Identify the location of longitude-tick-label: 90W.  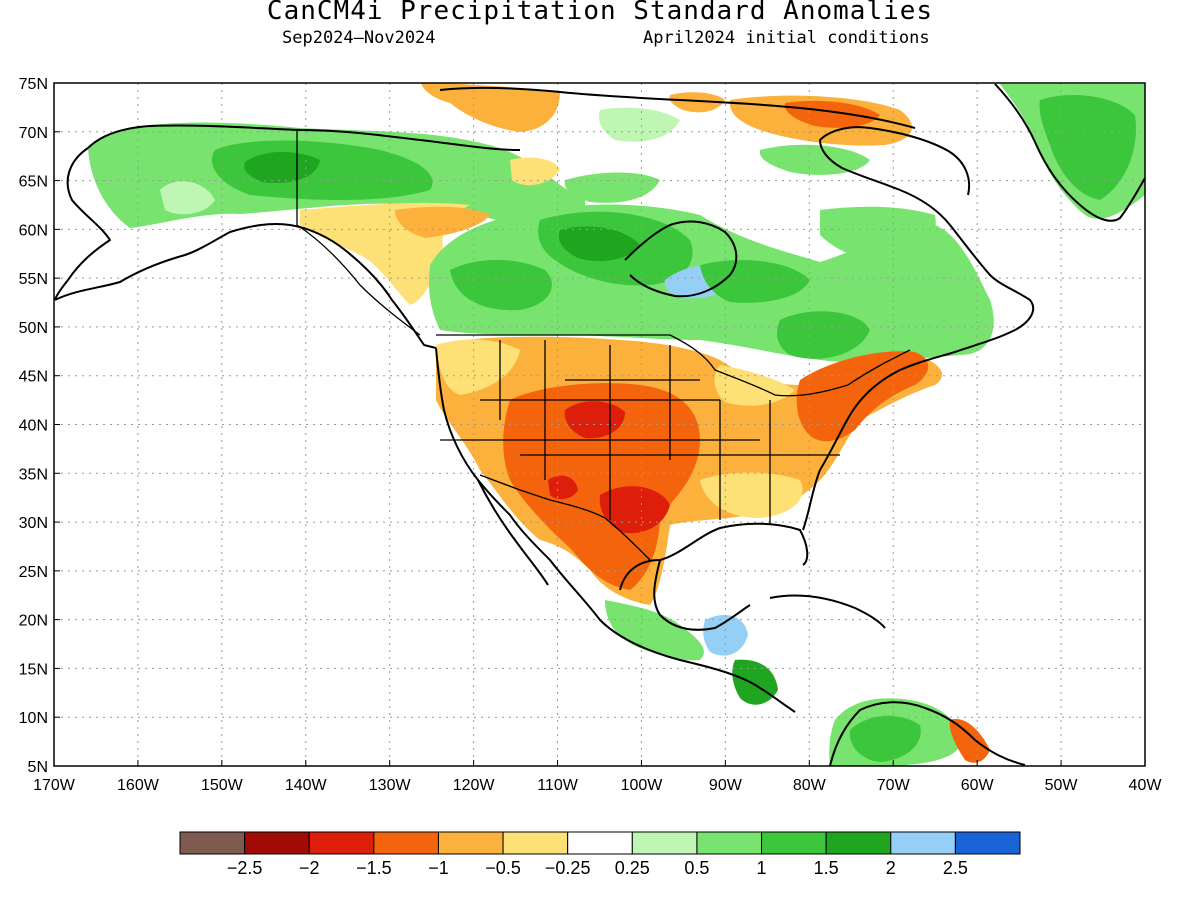
(726, 785).